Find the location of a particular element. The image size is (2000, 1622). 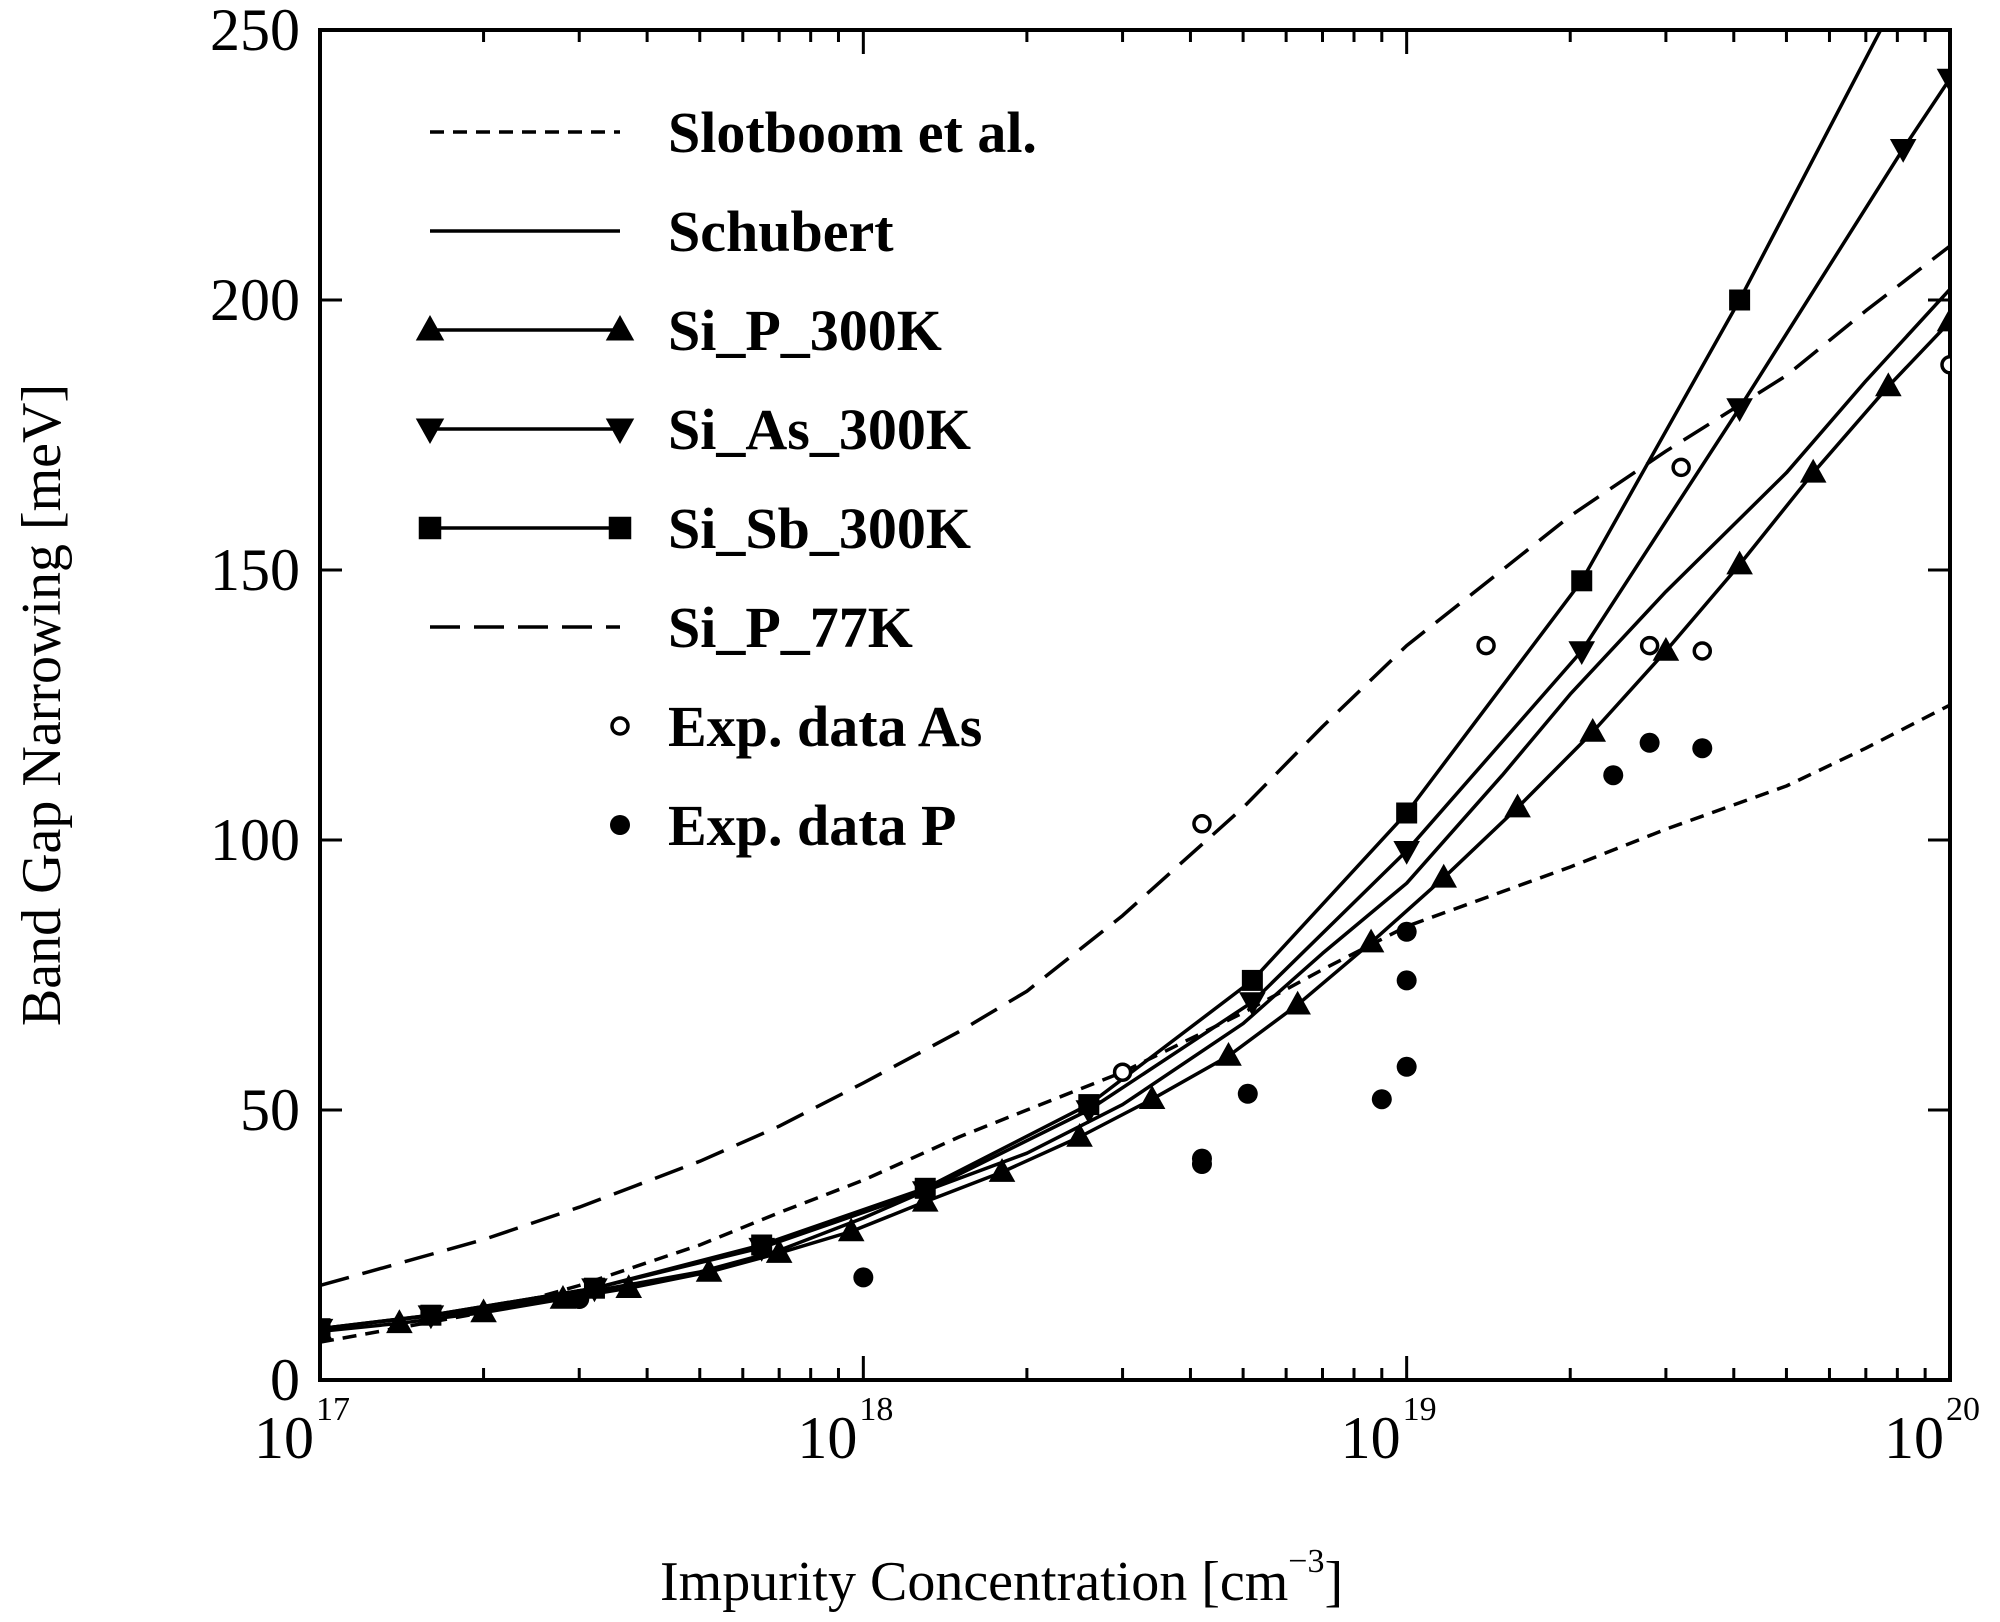

x-axis-title: Impurity Concentration [cm−3] is located at coordinates (1001, 1578).